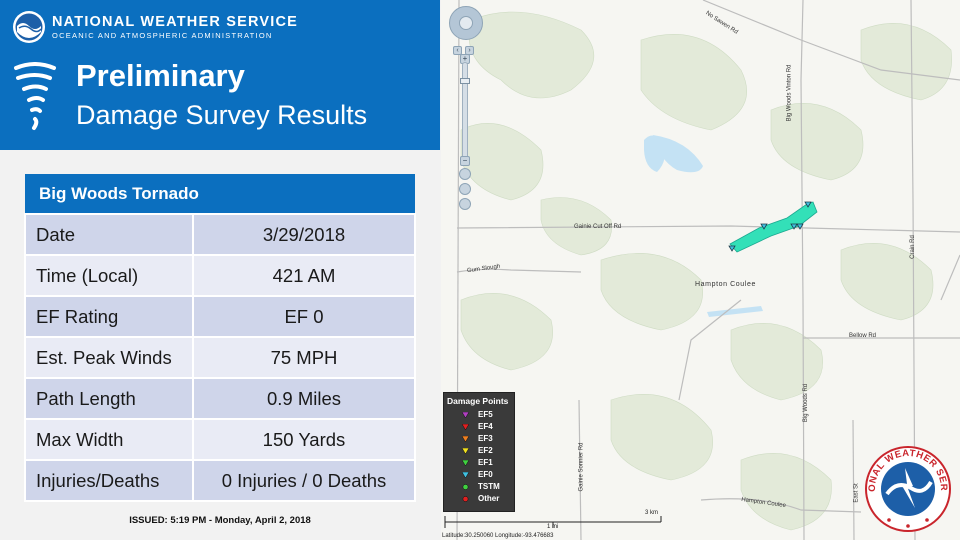  I want to click on tornado-path, so click(773, 227).